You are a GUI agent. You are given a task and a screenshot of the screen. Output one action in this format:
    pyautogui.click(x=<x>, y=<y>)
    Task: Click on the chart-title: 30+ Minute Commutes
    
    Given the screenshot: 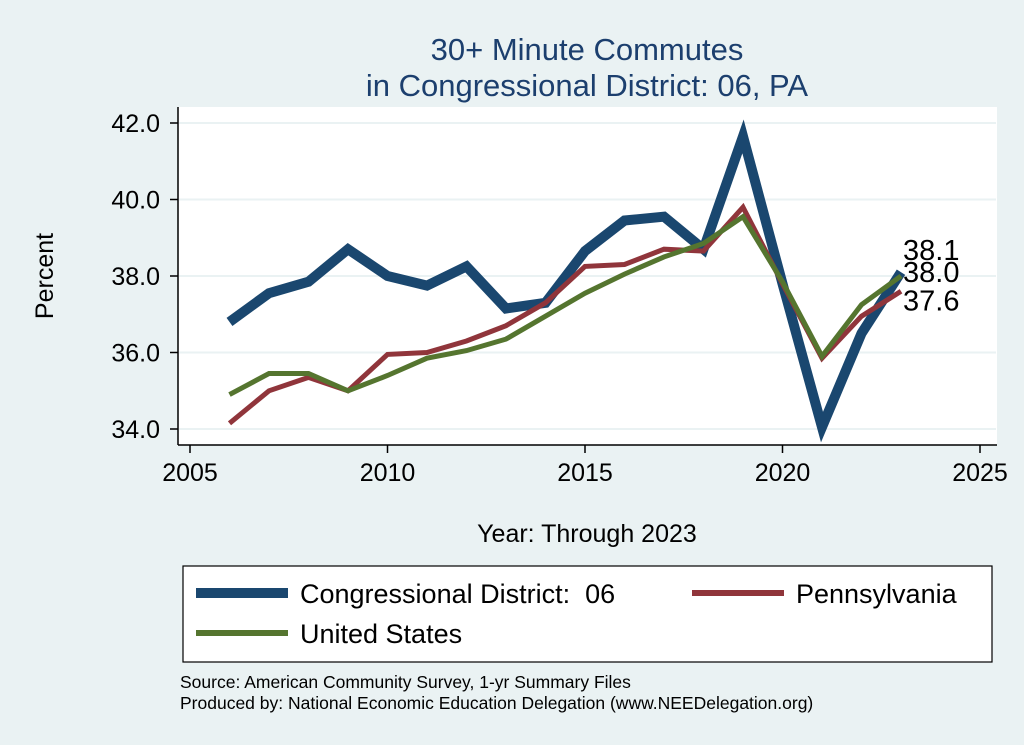 What is the action you would take?
    pyautogui.click(x=587, y=49)
    